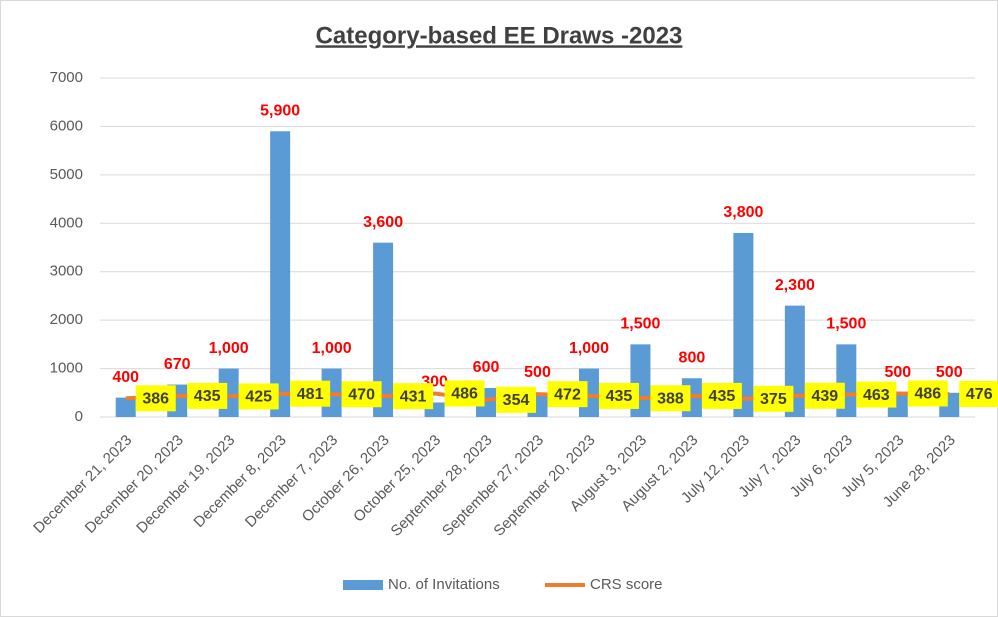  I want to click on line-value-label: 431, so click(413, 396).